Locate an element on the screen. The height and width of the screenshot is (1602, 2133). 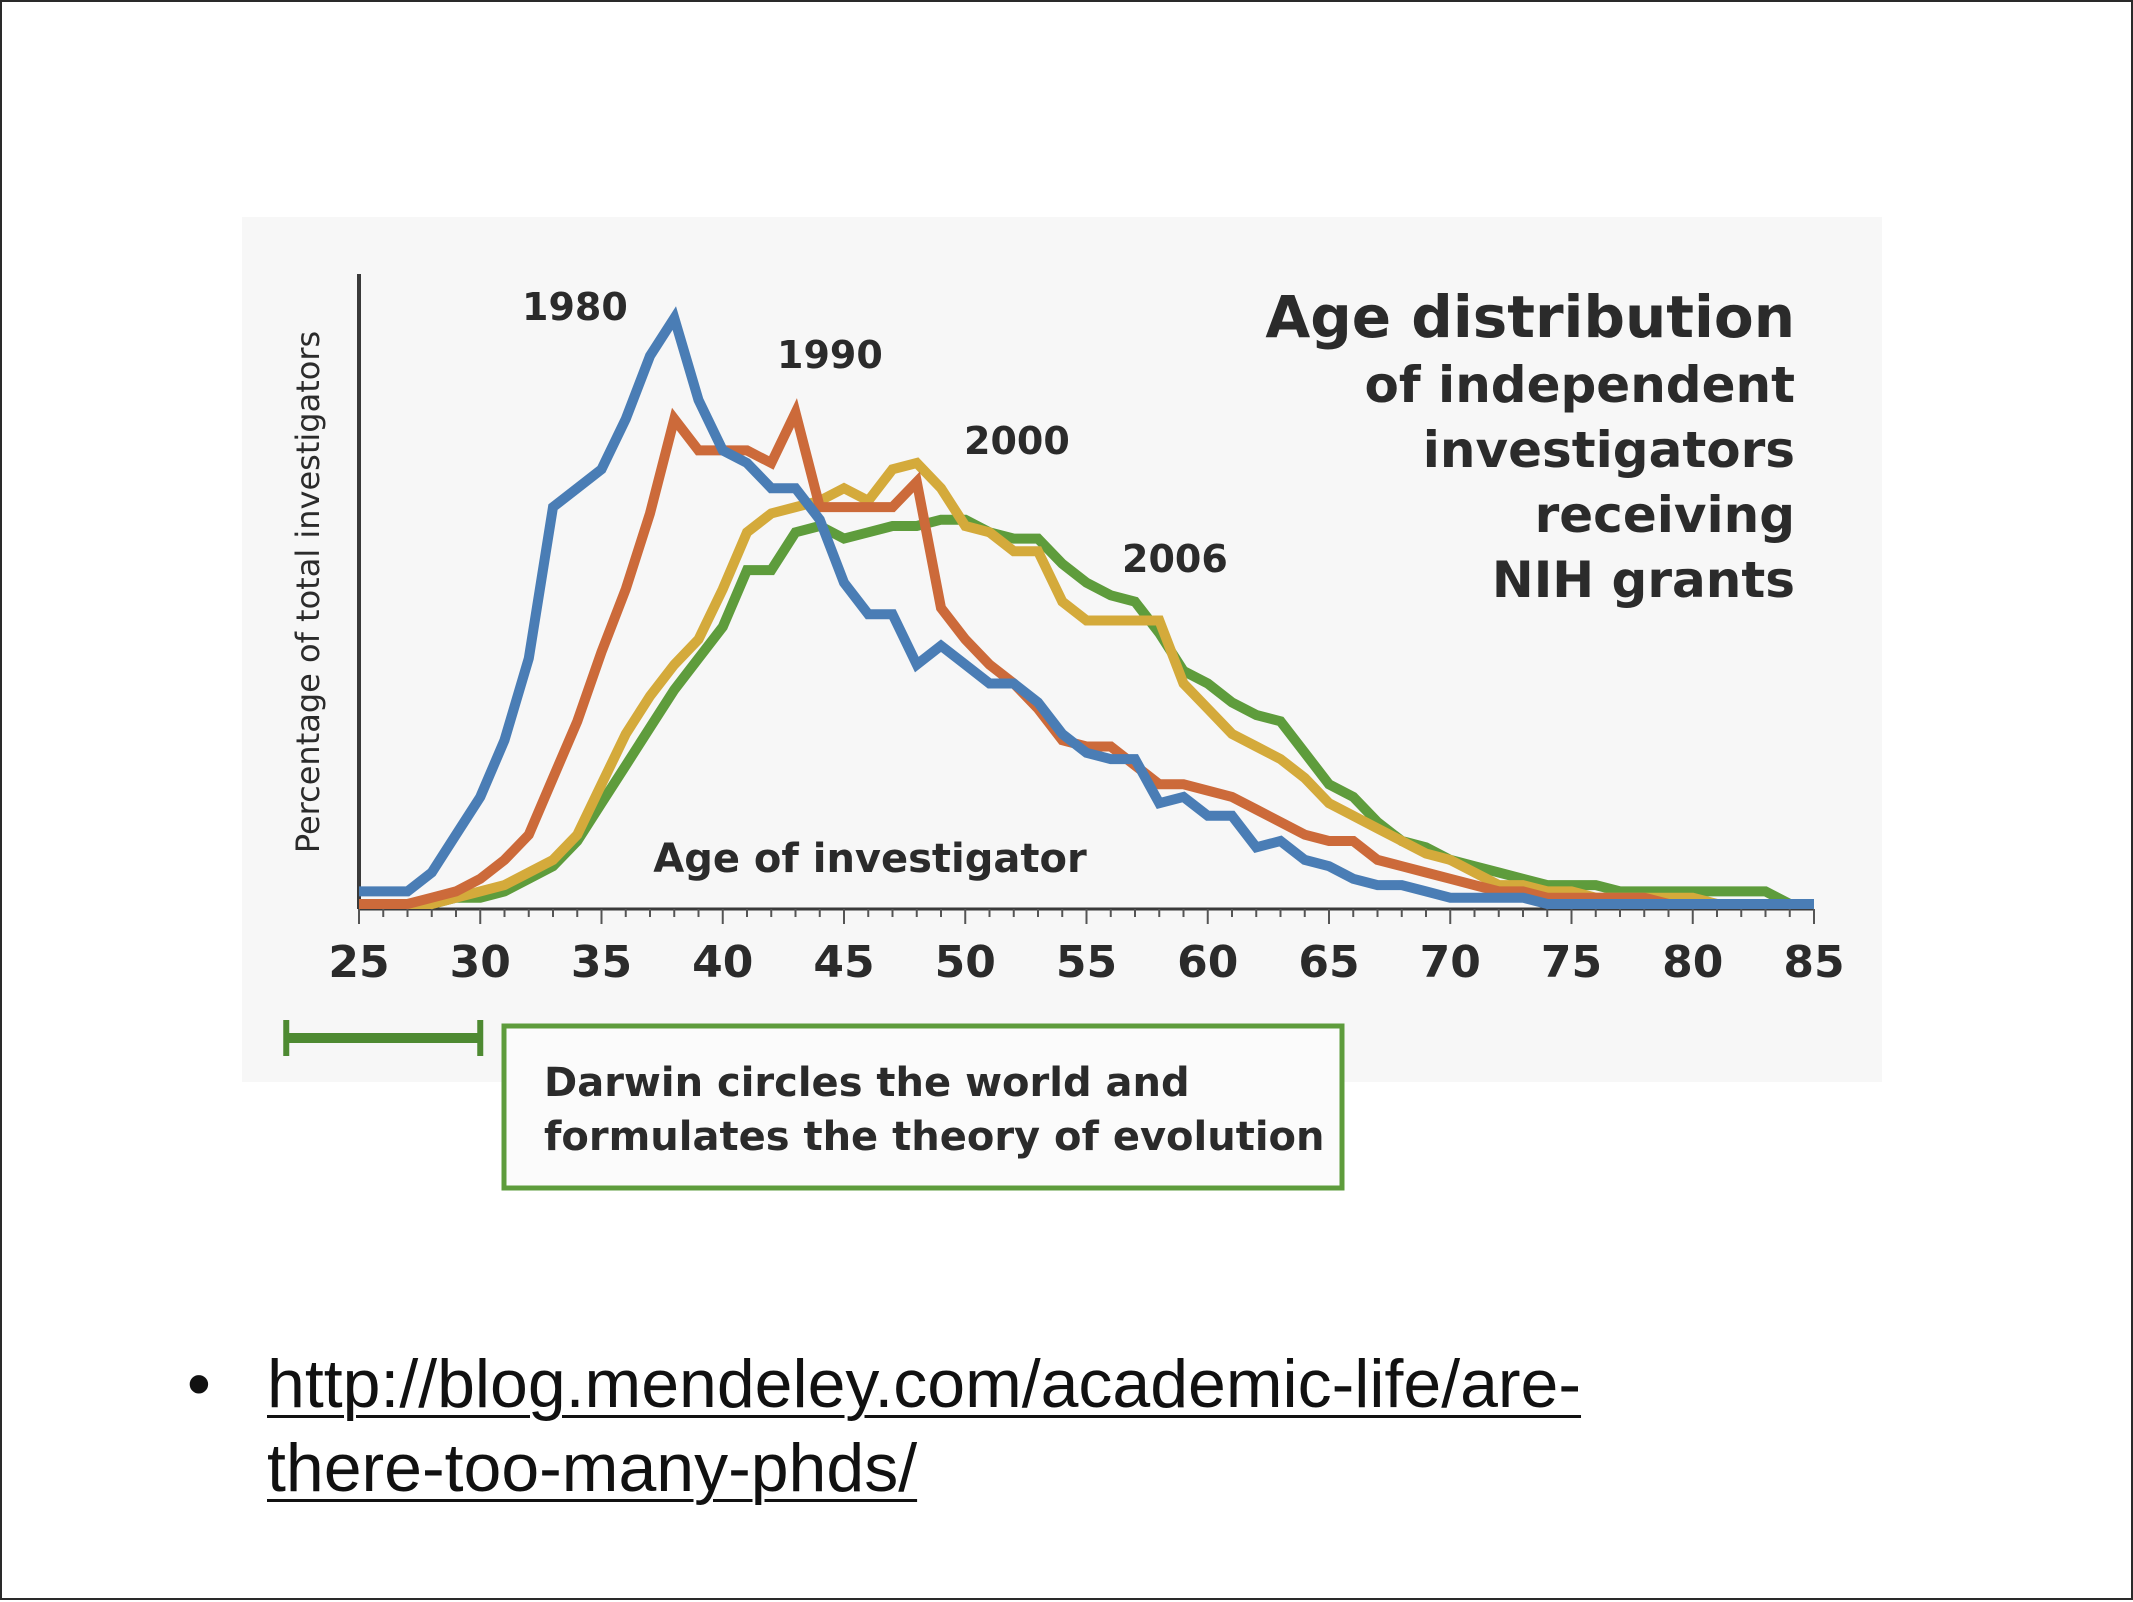
chart-title-line-2: of independent is located at coordinates (1580, 385).